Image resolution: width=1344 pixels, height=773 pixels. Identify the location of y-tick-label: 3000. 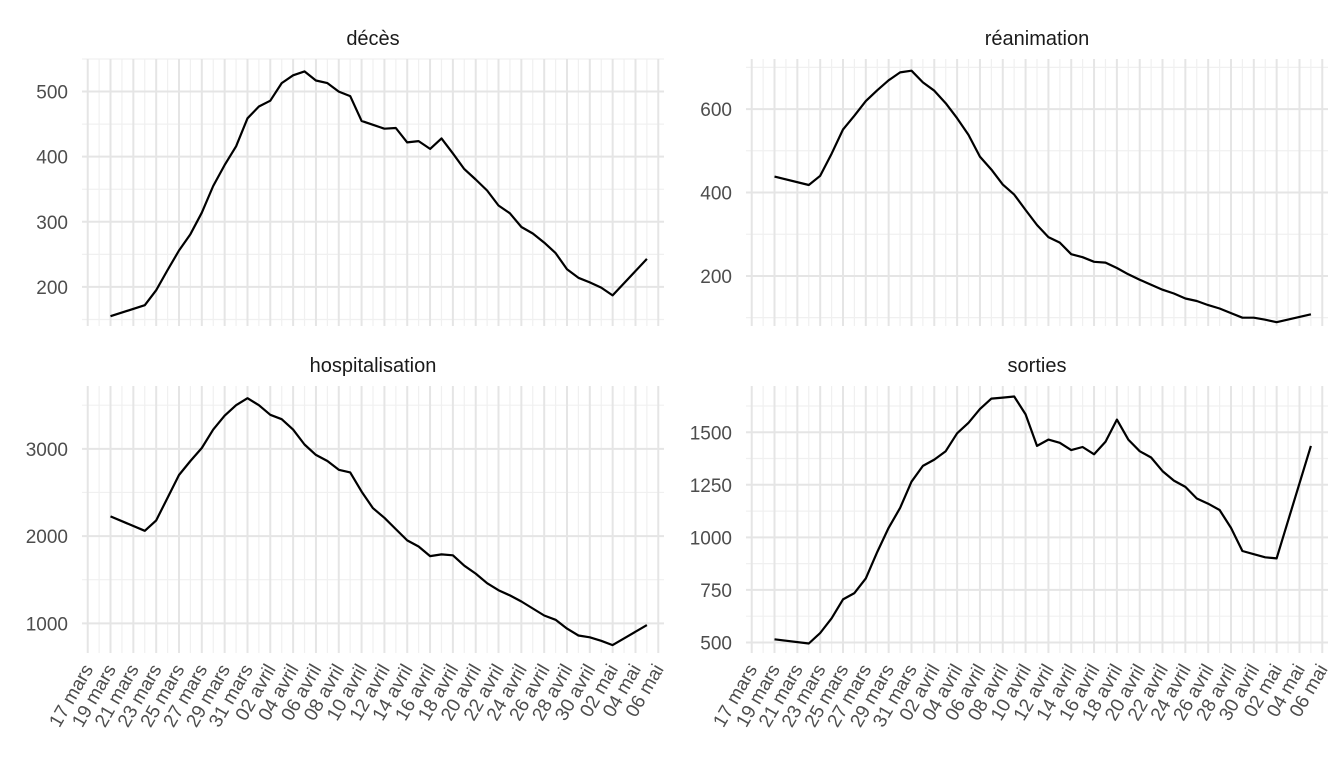
(47, 450).